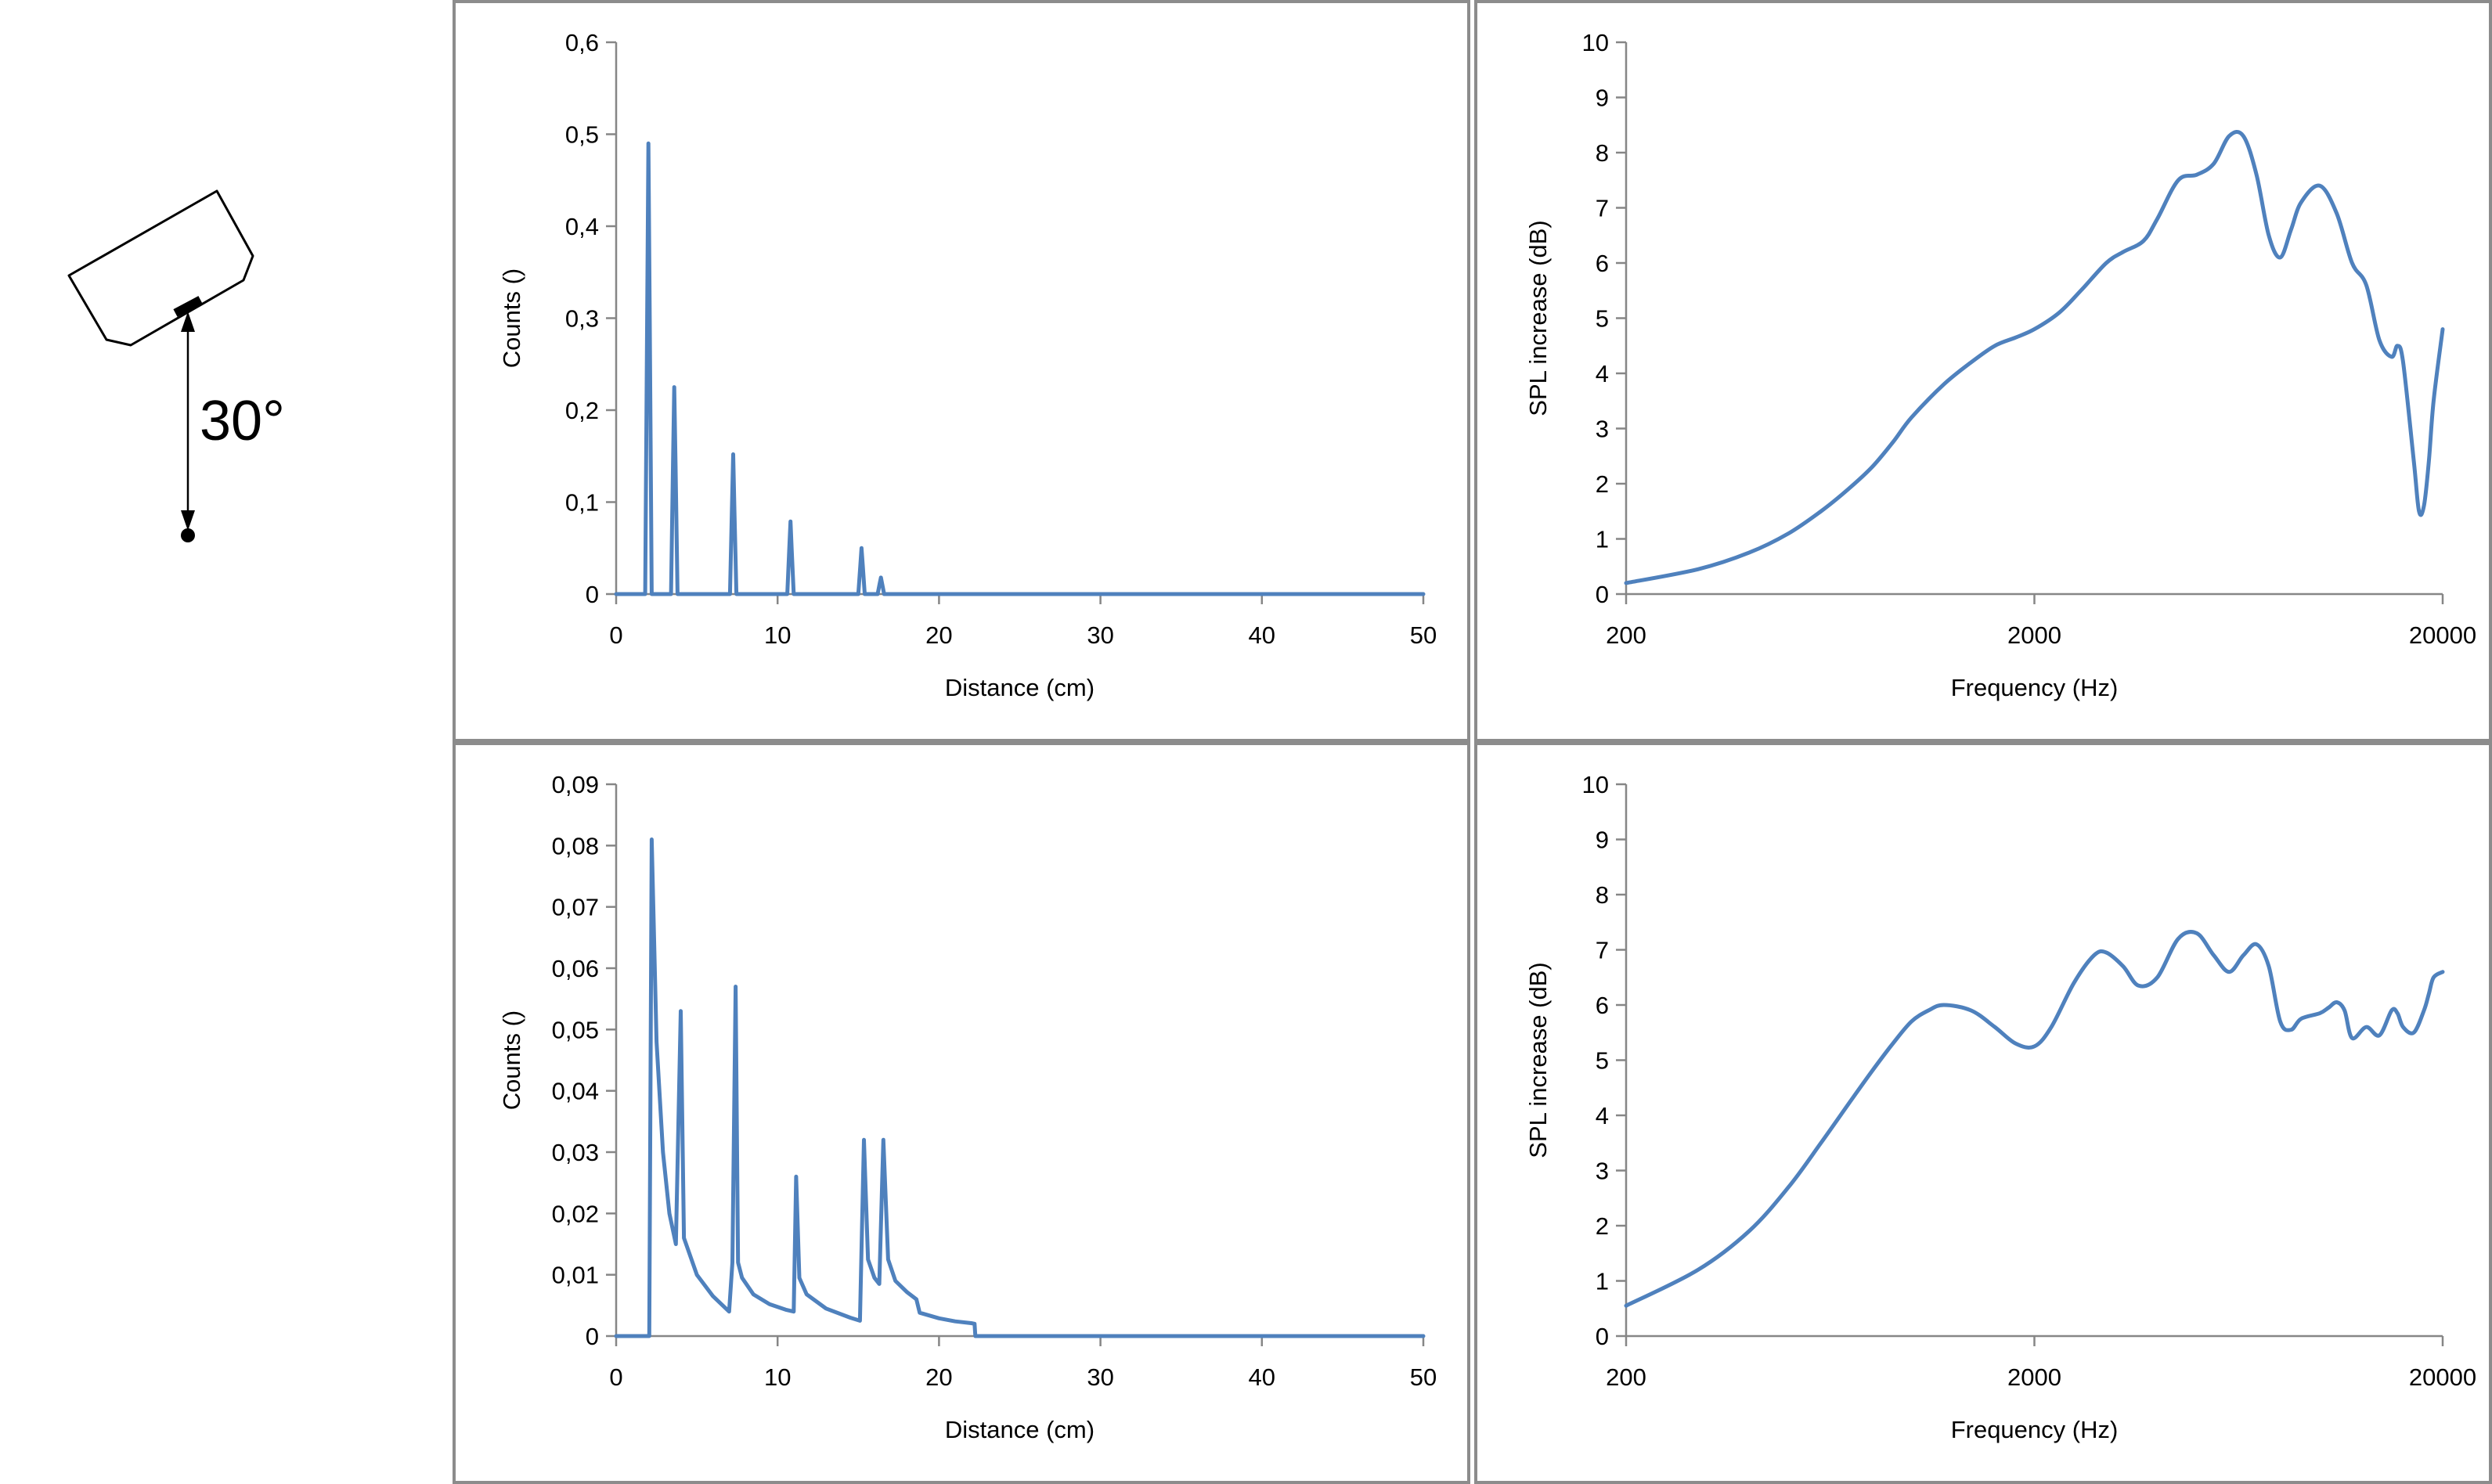  I want to click on y-tick-label: 0,06, so click(575, 968).